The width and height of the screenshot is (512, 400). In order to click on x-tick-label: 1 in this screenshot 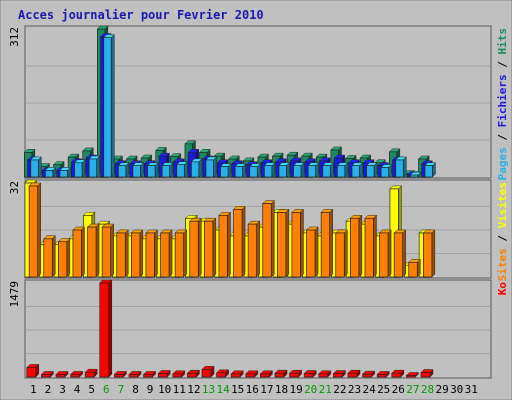, I will do `click(33, 389)`.